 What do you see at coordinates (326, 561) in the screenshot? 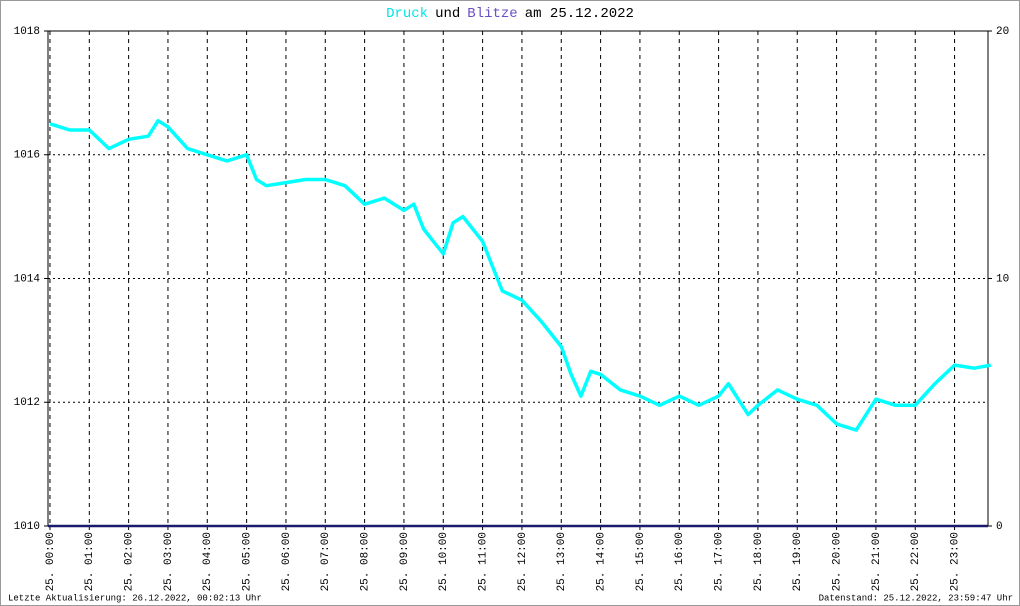
I see `x-tick-label: 25. 07:00` at bounding box center [326, 561].